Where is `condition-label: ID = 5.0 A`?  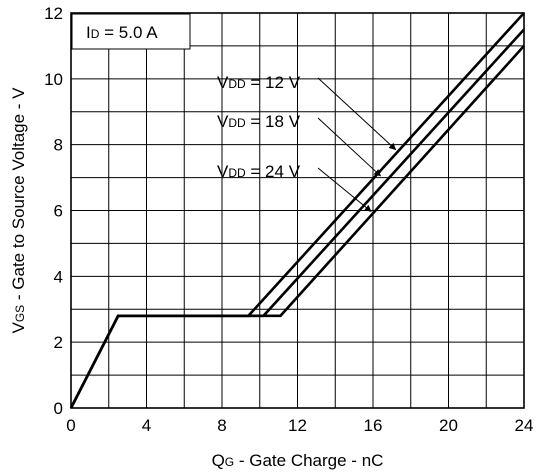
condition-label: ID = 5.0 A is located at coordinates (122, 32).